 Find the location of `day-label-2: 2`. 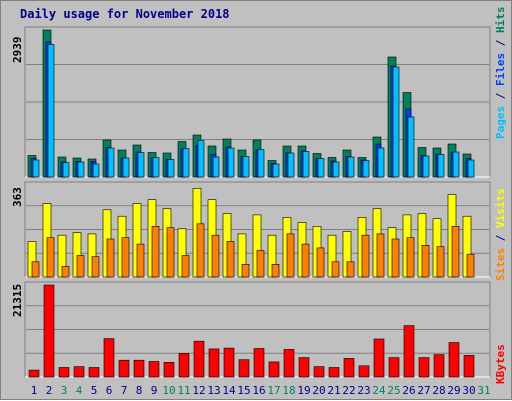

day-label-2: 2 is located at coordinates (49, 390).